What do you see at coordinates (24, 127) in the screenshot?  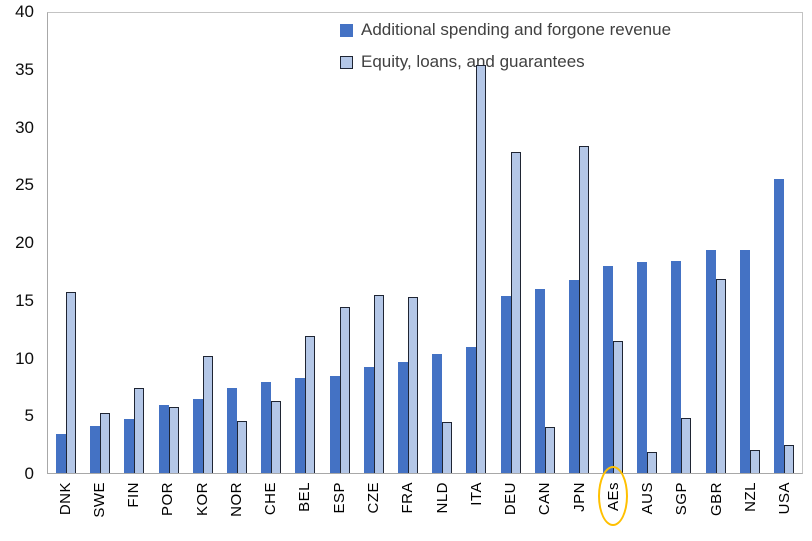 I see `y-axis-tick-label: 30` at bounding box center [24, 127].